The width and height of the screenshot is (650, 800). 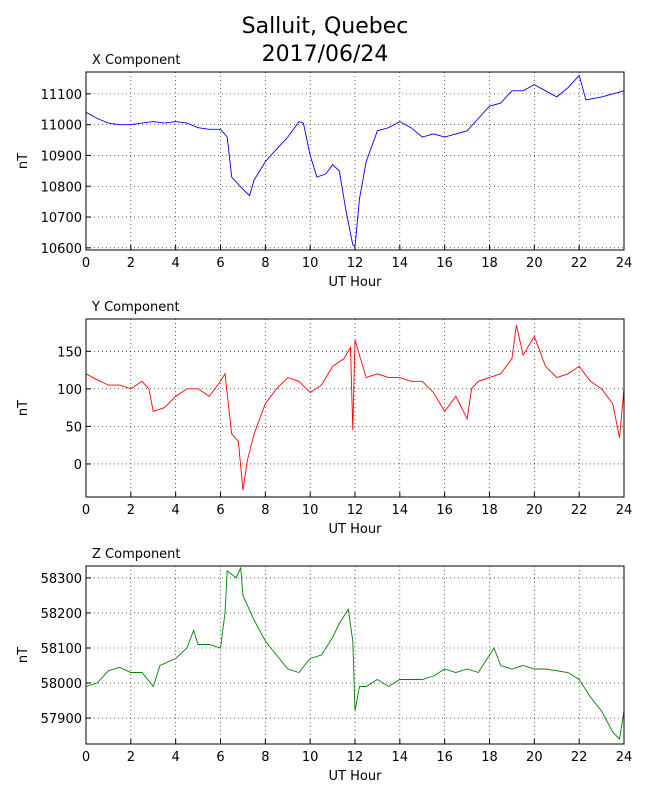 What do you see at coordinates (69, 390) in the screenshot?
I see `y-tick-label: 100` at bounding box center [69, 390].